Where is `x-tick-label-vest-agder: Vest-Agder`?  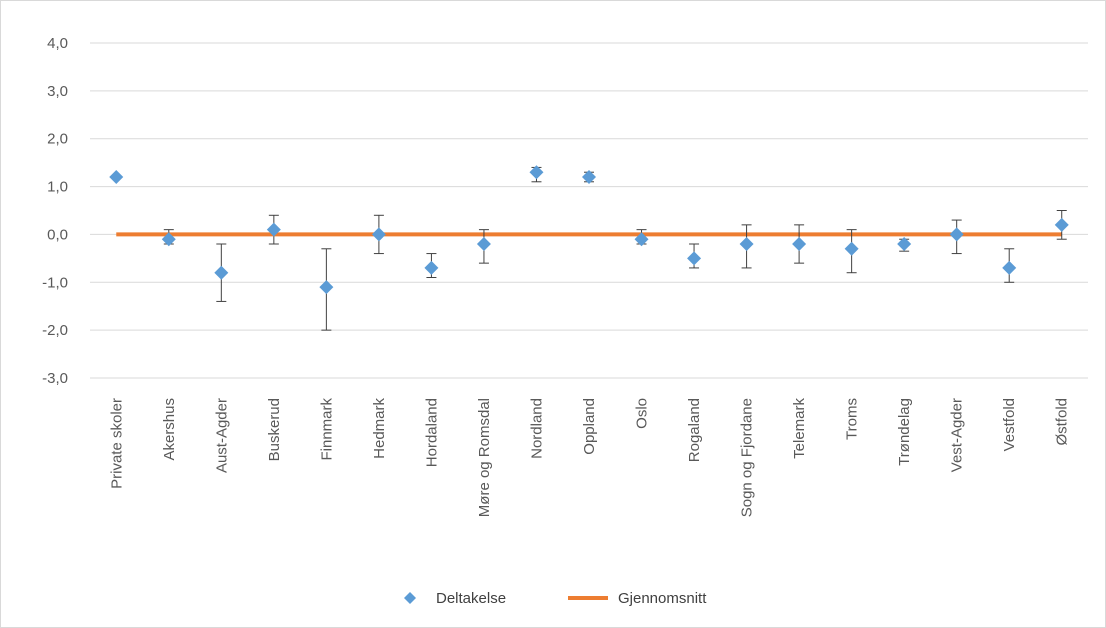 x-tick-label-vest-agder: Vest-Agder is located at coordinates (957, 435).